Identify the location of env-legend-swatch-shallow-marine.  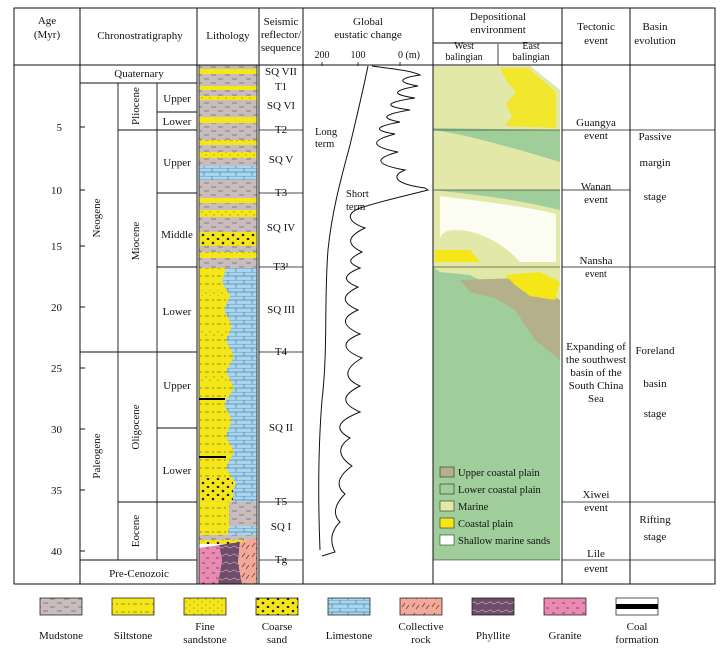
(447, 540).